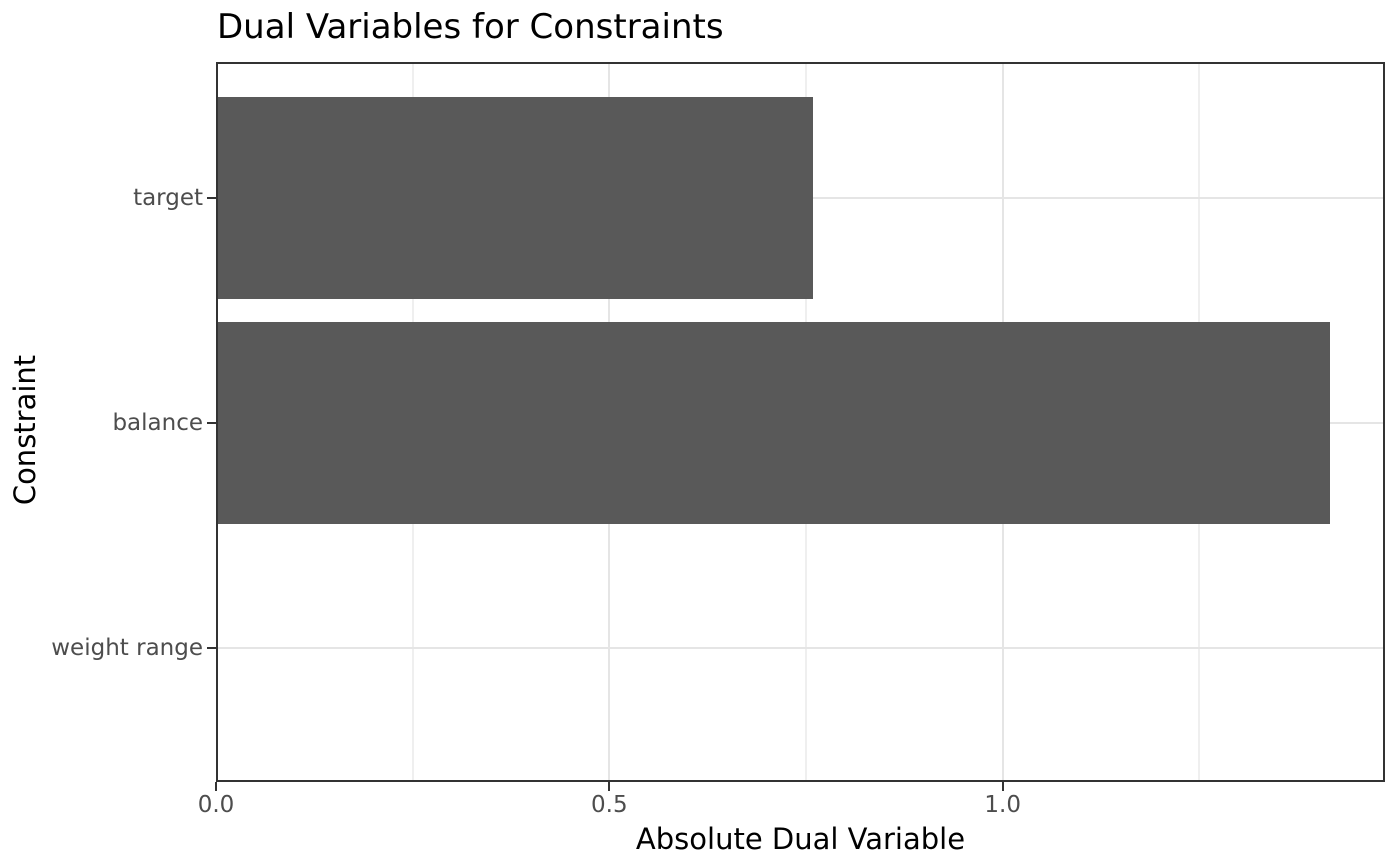 The height and width of the screenshot is (866, 1400). Describe the element at coordinates (1002, 805) in the screenshot. I see `x-tick-label: 1.0` at that location.